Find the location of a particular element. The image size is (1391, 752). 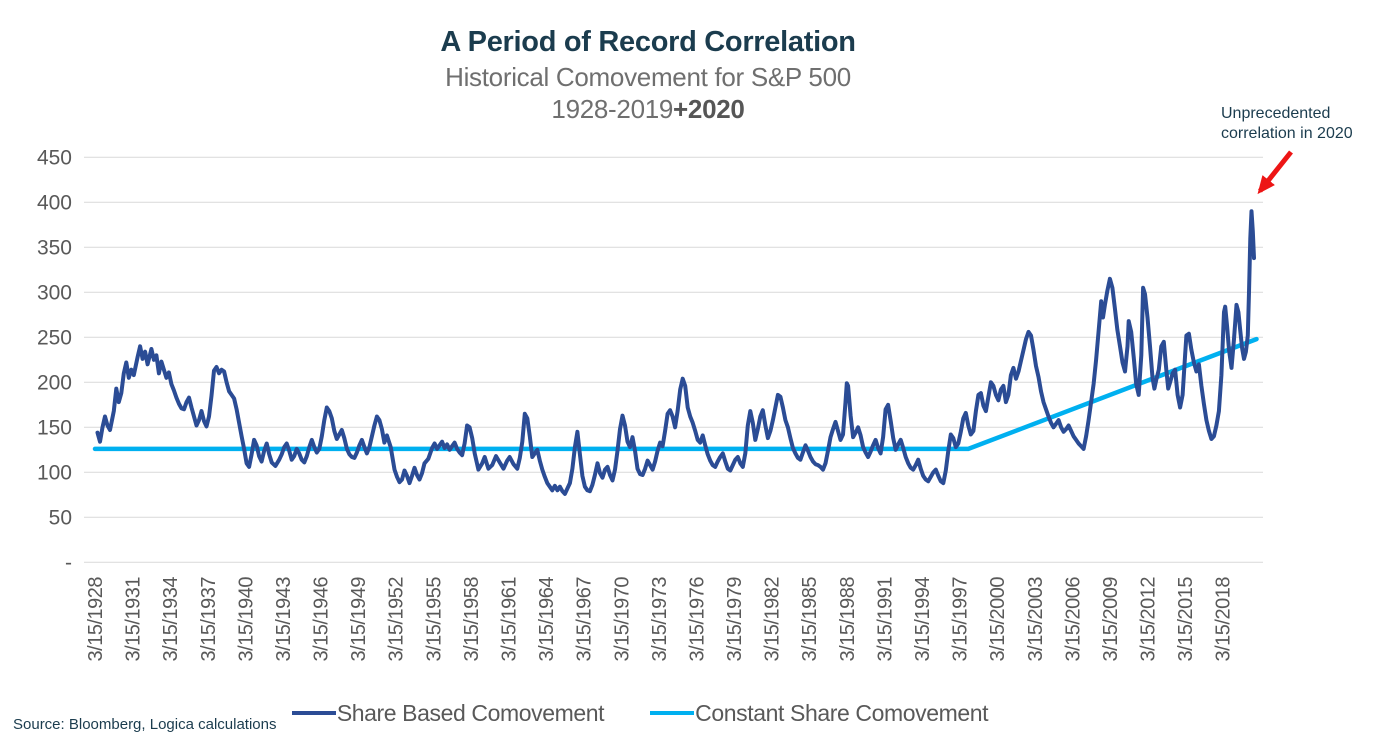

x-tick-label: 3/15/1955 is located at coordinates (434, 619).